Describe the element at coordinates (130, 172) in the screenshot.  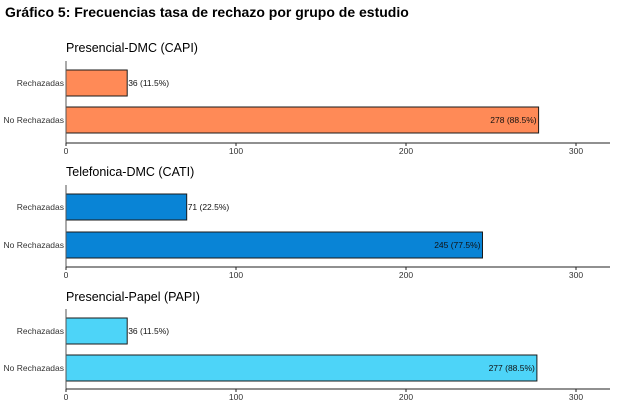
I see `panel-title: Telefonica-DMC (CATI)` at that location.